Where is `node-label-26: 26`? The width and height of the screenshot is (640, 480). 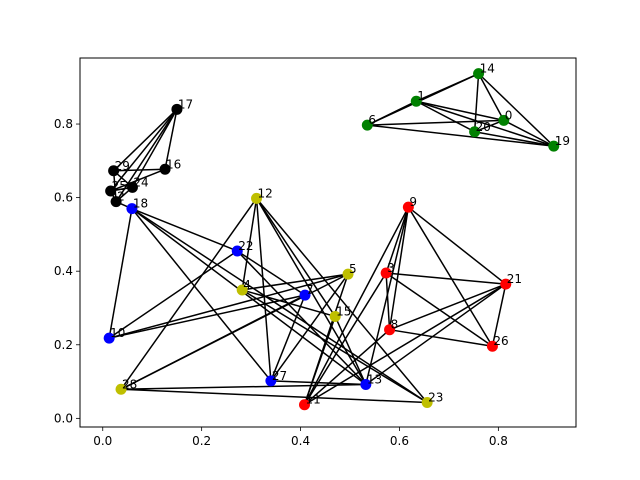
node-label-26: 26 is located at coordinates (500, 341).